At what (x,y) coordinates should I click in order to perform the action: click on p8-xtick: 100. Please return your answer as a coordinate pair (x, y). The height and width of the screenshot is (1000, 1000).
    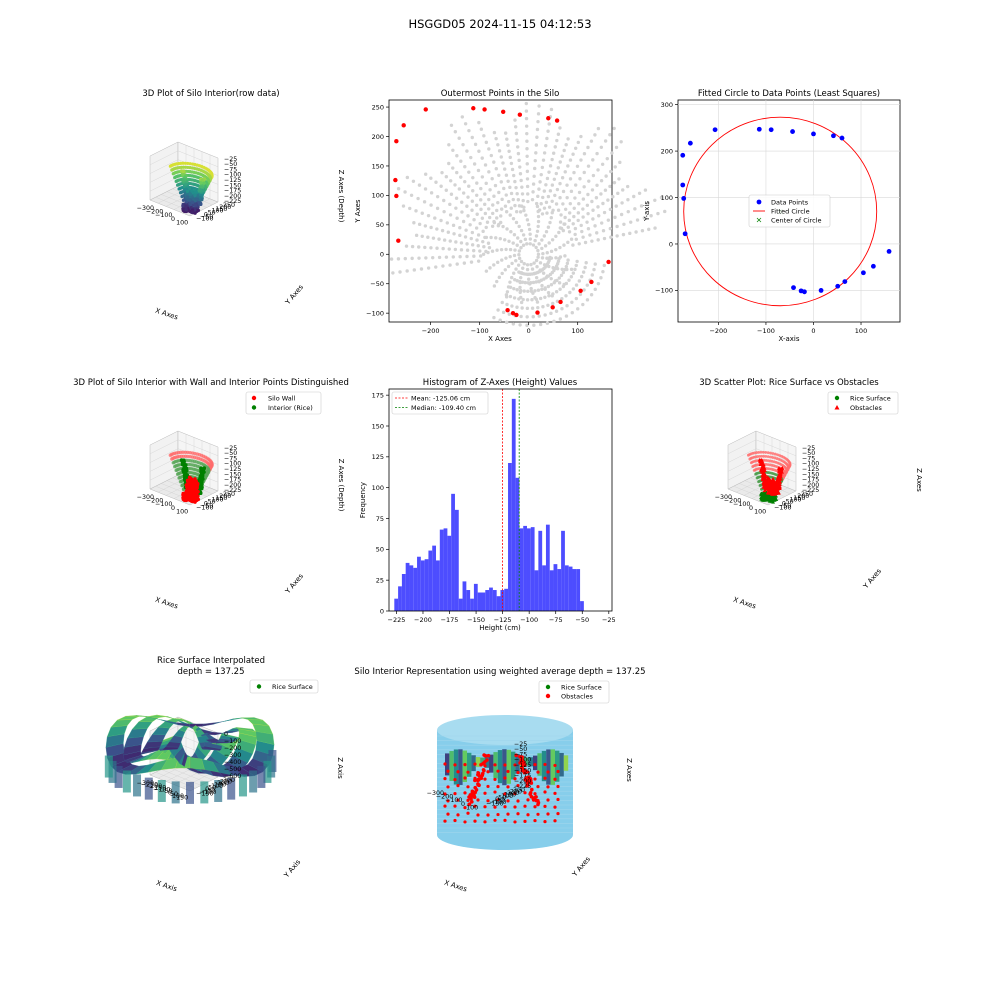
    Looking at the image, I should click on (472, 807).